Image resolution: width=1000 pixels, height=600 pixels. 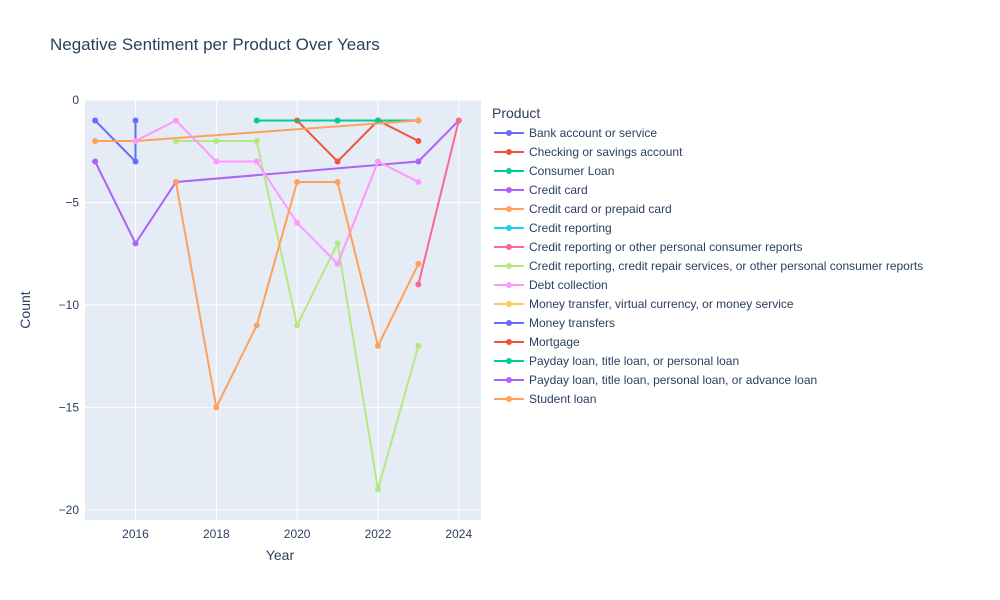 I want to click on legend-item: Credit reporting, so click(x=553, y=228).